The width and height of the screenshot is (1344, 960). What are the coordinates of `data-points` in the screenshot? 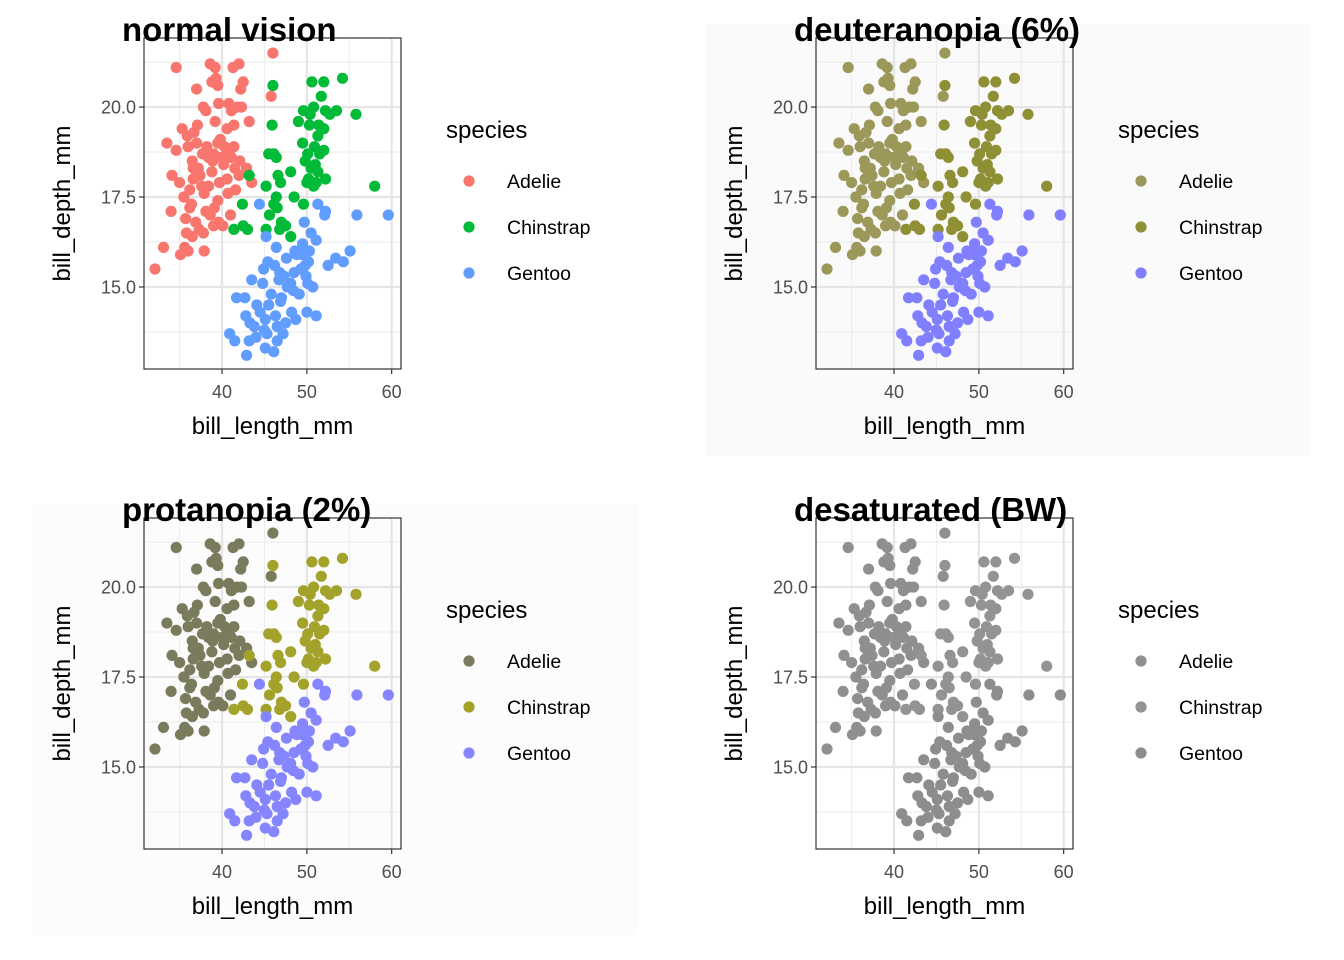 It's located at (943, 204).